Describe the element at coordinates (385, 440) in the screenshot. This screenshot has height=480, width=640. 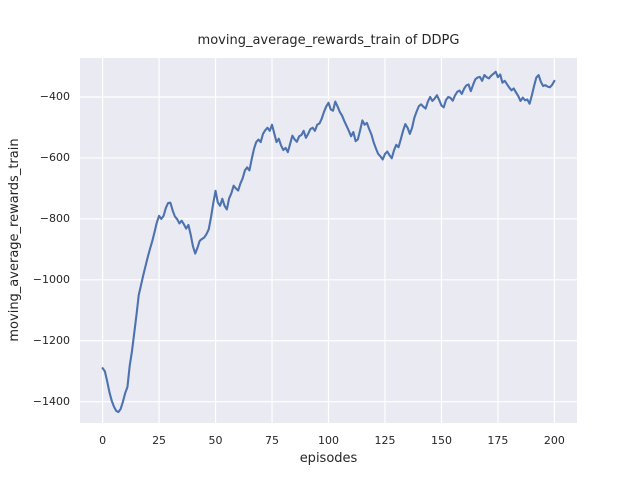
I see `x-tick-label: 125` at that location.